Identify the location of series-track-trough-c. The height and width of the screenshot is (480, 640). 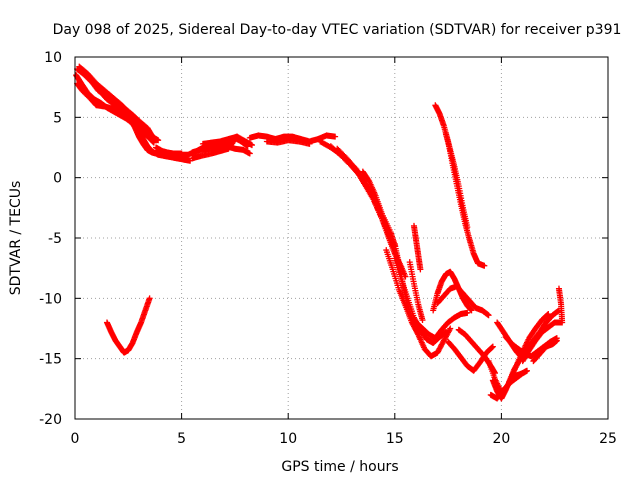
(407, 292).